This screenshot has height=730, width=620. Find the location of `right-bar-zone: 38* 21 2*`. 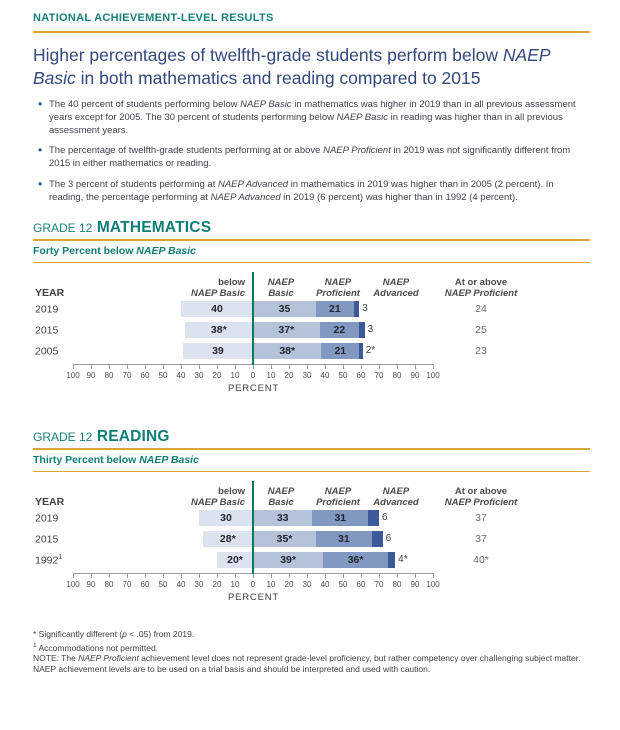

right-bar-zone: 38* 21 2* is located at coordinates (314, 350).